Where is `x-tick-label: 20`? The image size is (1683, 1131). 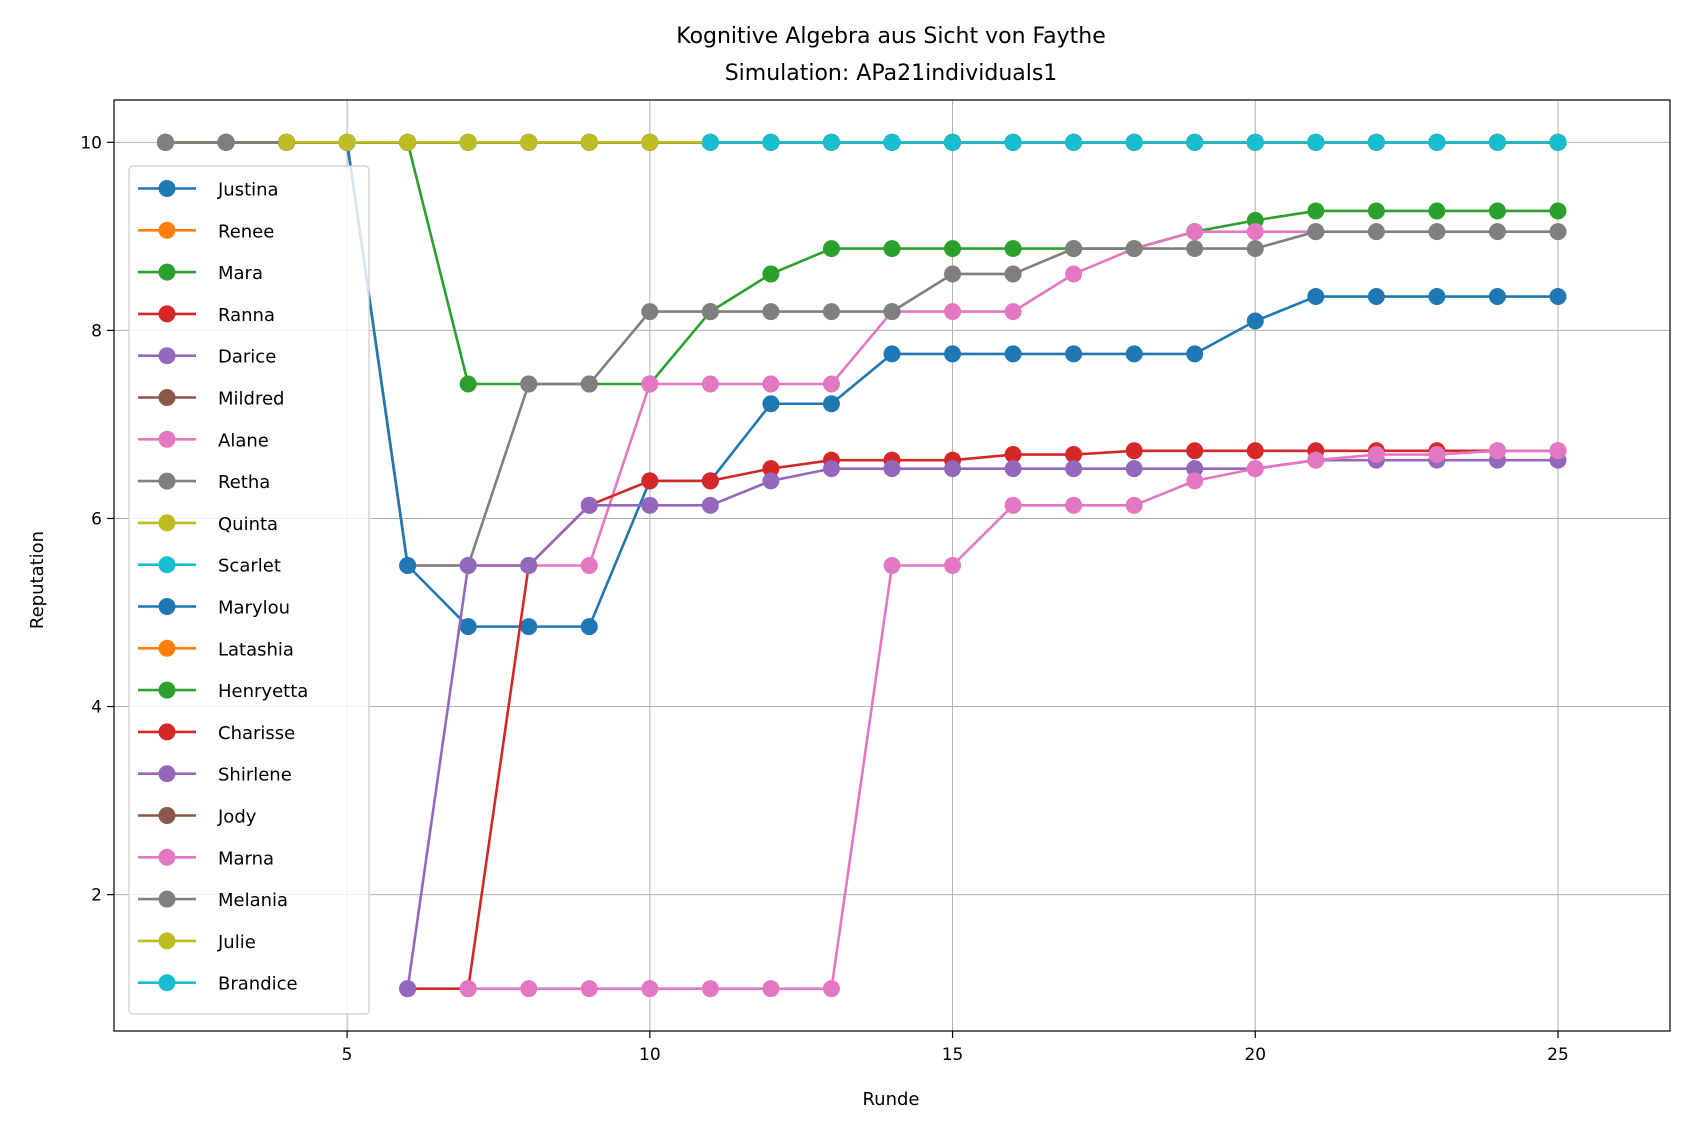
x-tick-label: 20 is located at coordinates (1255, 1055).